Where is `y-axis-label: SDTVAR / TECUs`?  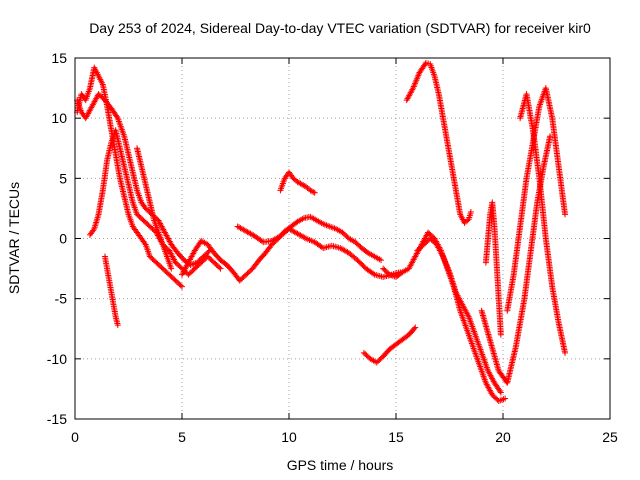
y-axis-label: SDTVAR / TECUs is located at coordinates (14, 238).